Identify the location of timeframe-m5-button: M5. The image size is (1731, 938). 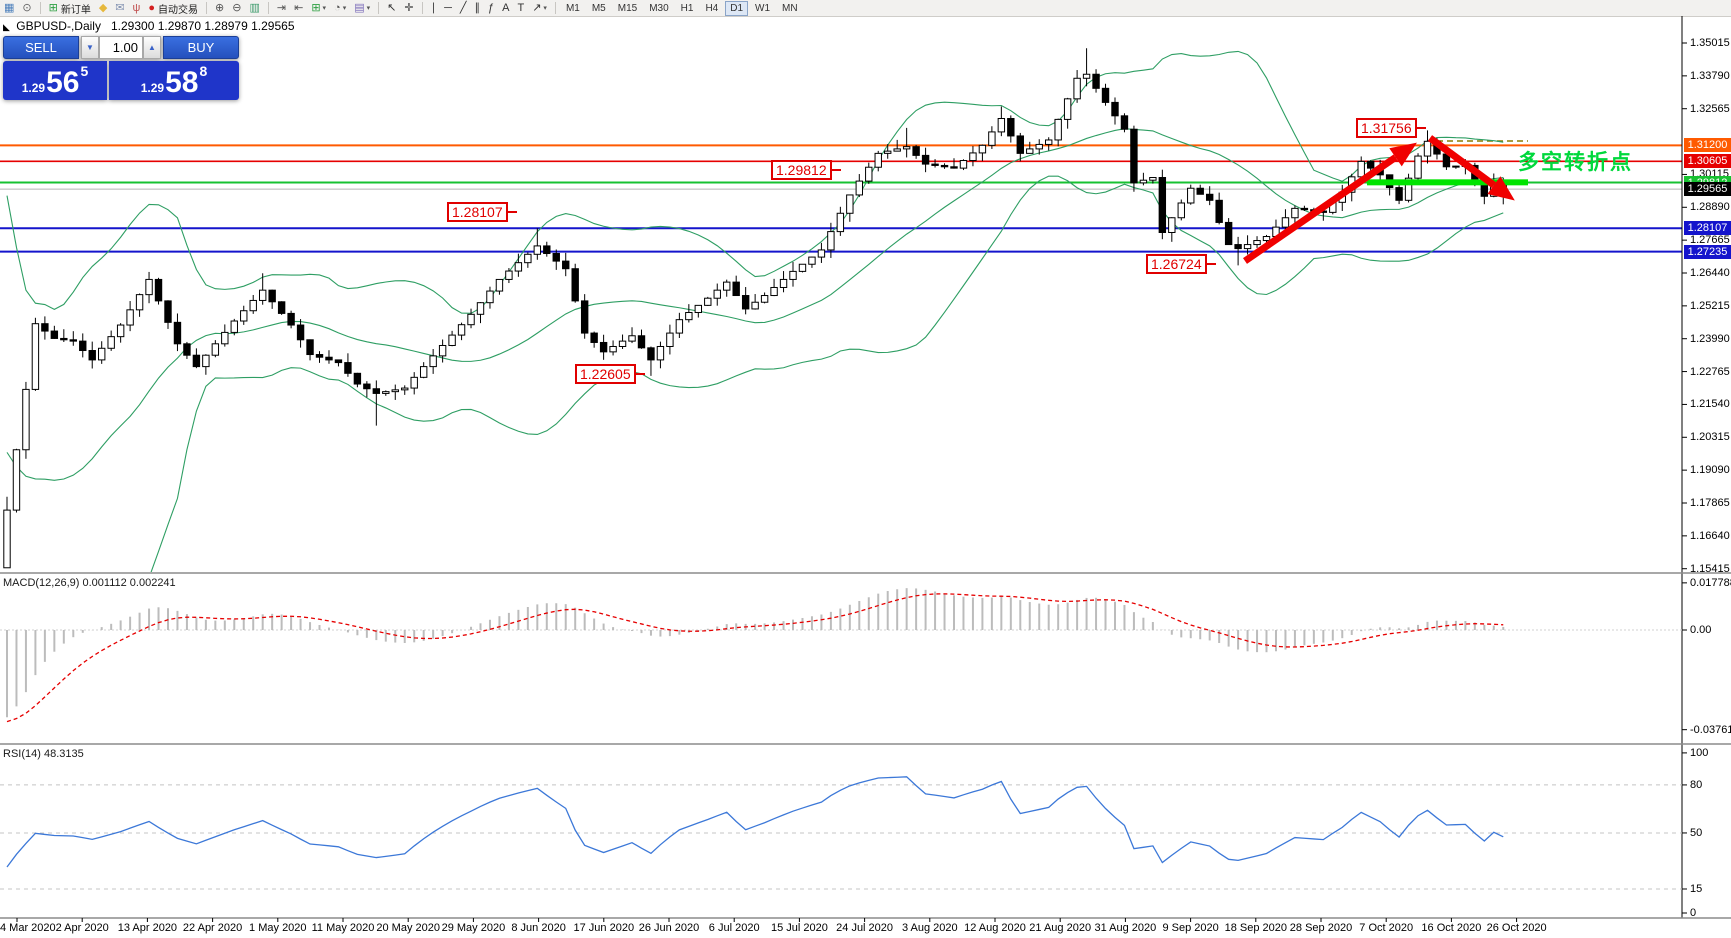
(598, 8).